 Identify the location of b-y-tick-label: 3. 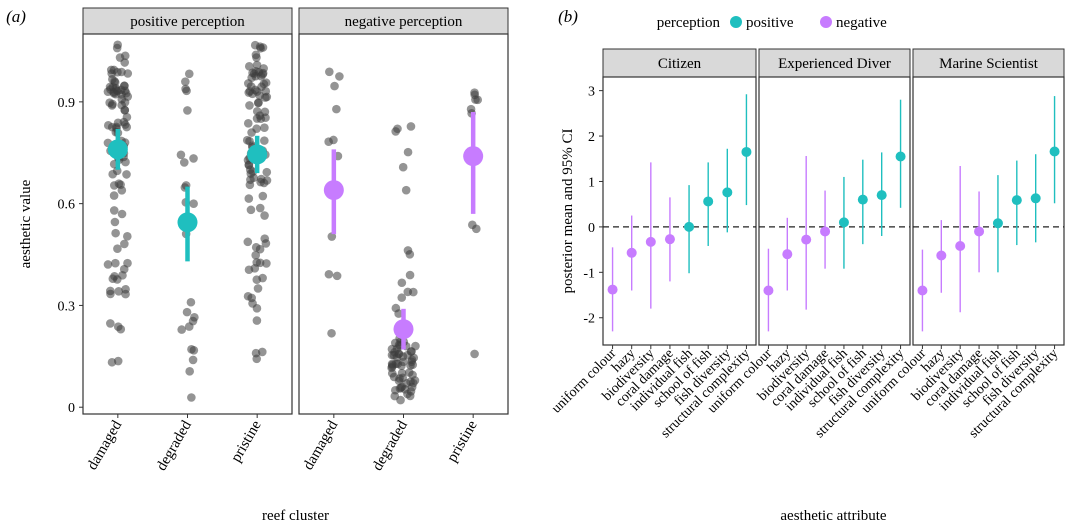
(591, 92).